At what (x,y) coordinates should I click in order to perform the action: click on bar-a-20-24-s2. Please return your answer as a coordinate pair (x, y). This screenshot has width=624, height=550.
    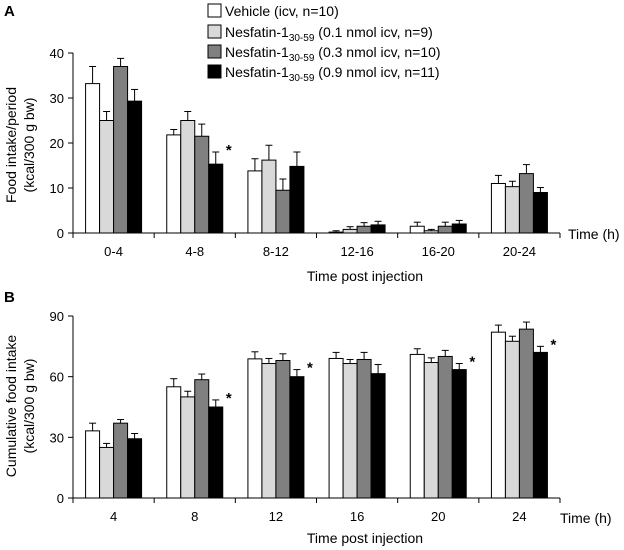
    Looking at the image, I should click on (526, 203).